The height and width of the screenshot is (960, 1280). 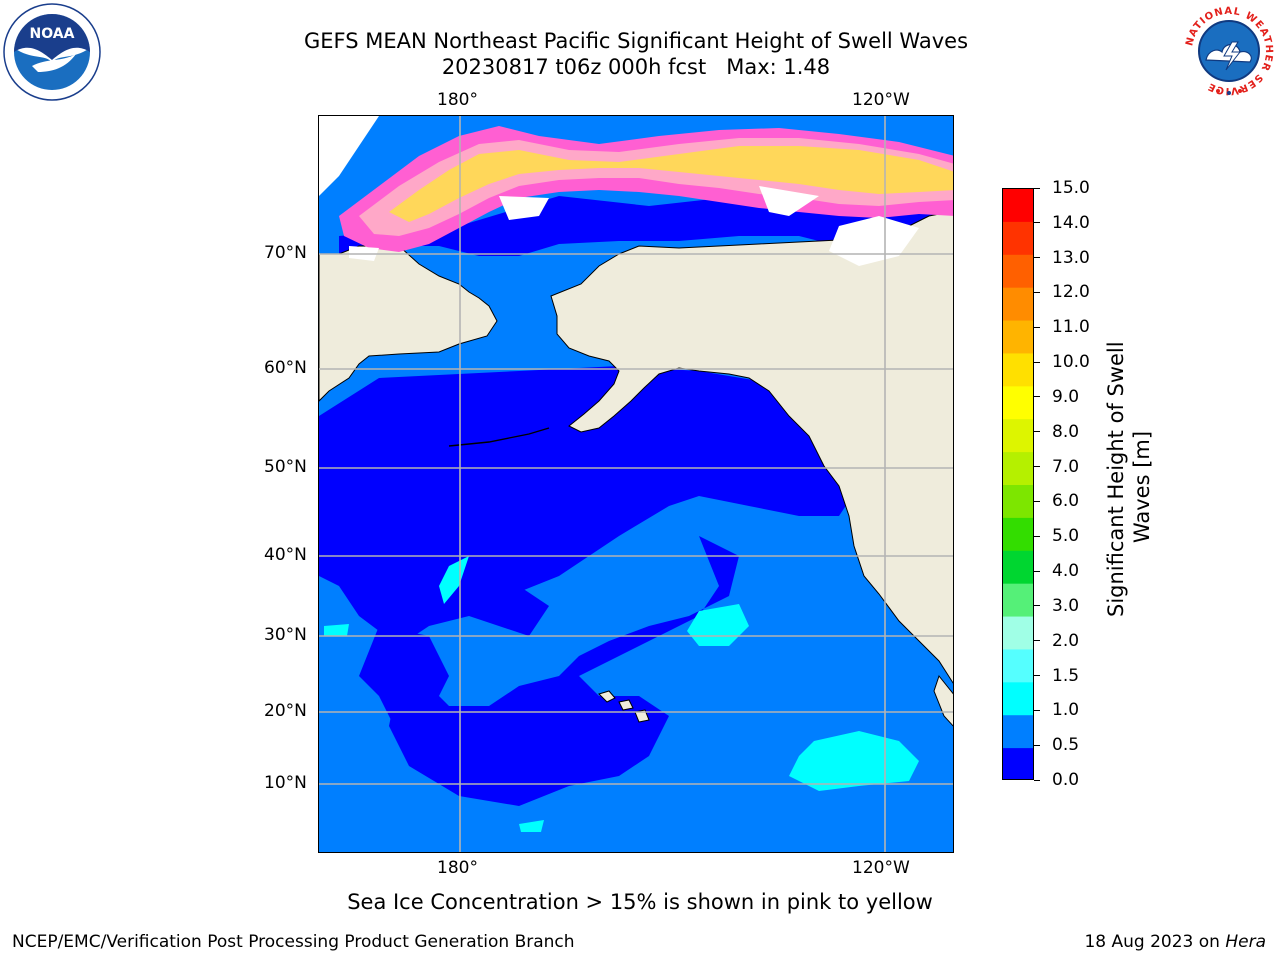 I want to click on colorbar-label-9: 6.0, so click(x=1066, y=501).